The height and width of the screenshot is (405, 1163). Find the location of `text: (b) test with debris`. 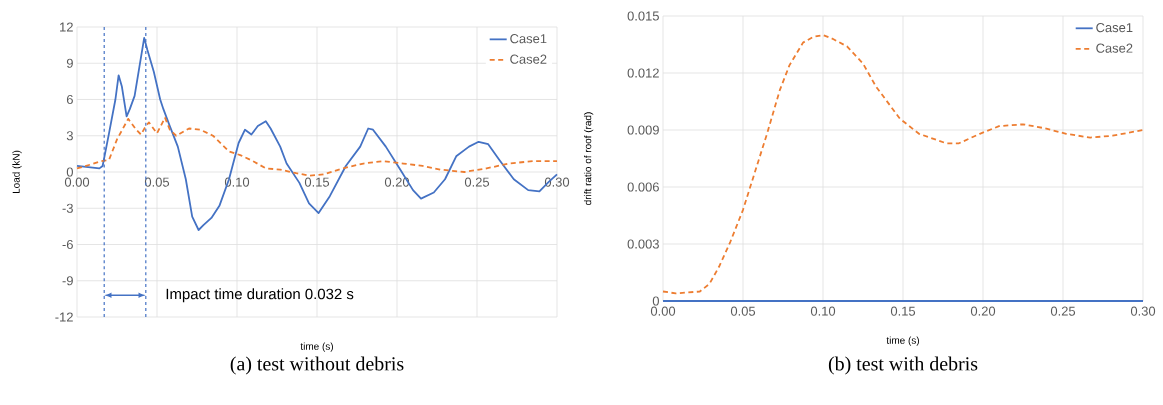

text: (b) test with debris is located at coordinates (903, 365).